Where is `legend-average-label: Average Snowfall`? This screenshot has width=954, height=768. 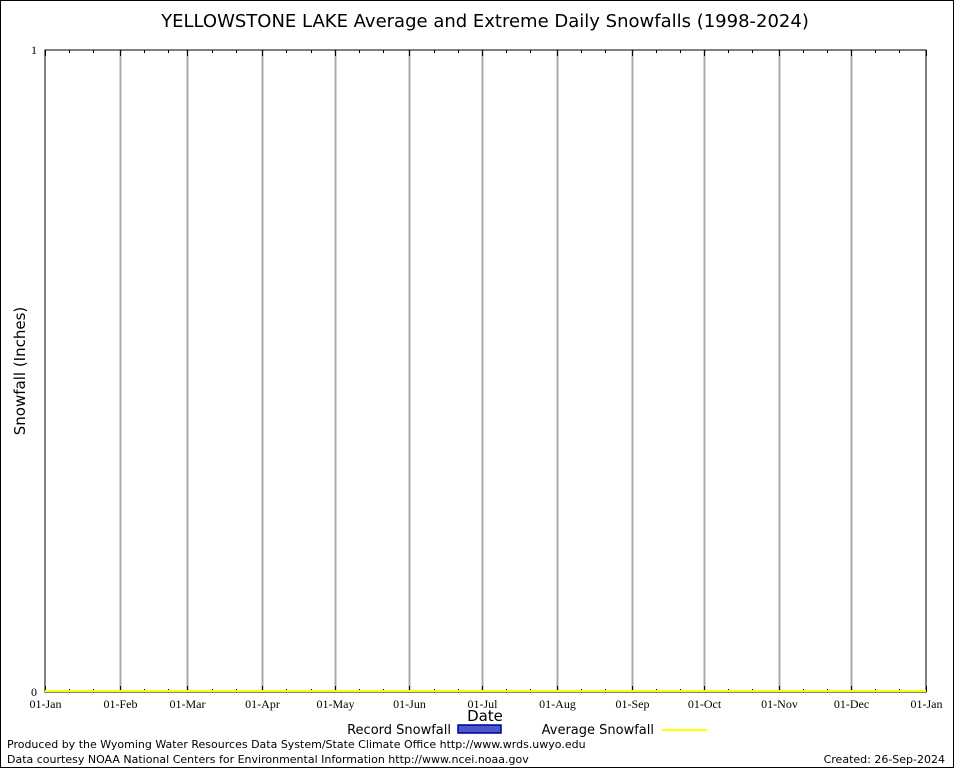 legend-average-label: Average Snowfall is located at coordinates (598, 730).